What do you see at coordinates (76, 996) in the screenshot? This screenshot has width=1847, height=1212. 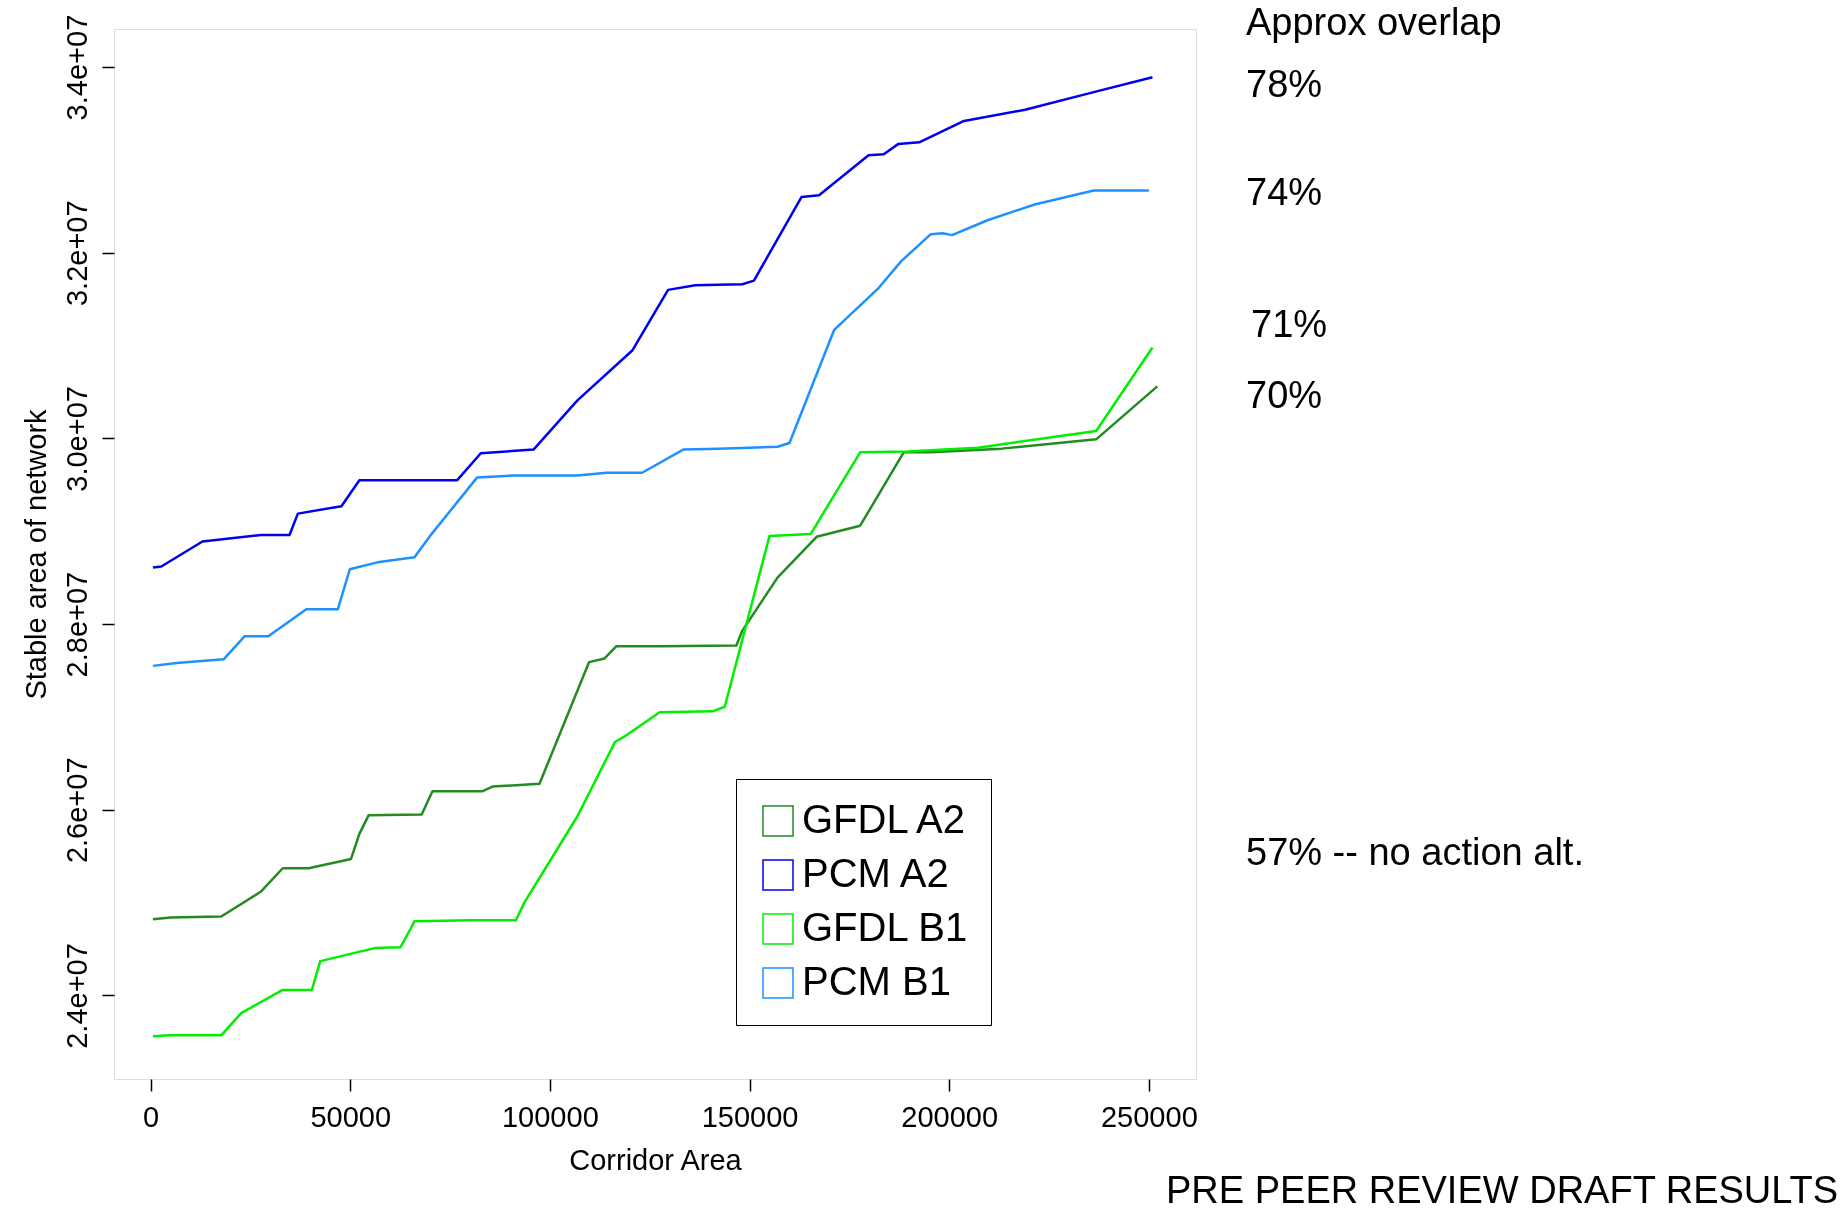 I see `y-tick-label: 2.4e+07` at bounding box center [76, 996].